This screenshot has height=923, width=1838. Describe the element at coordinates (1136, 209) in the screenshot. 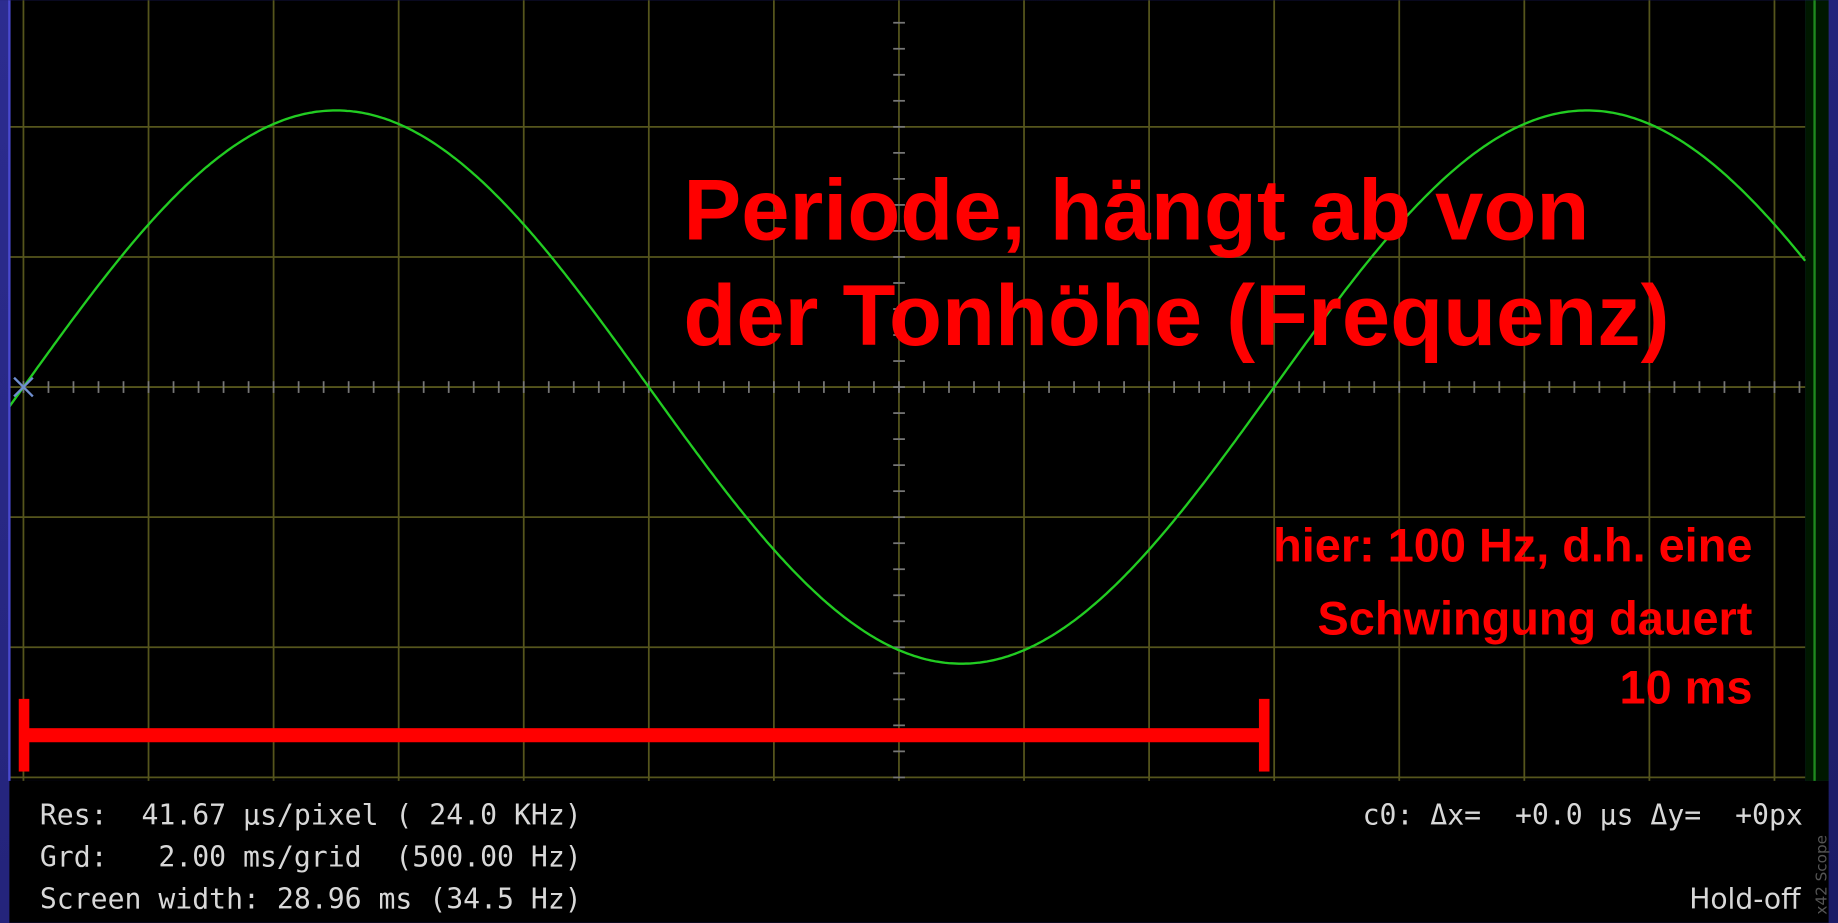

I see `annotation-title: Periode, hängt ab von` at that location.